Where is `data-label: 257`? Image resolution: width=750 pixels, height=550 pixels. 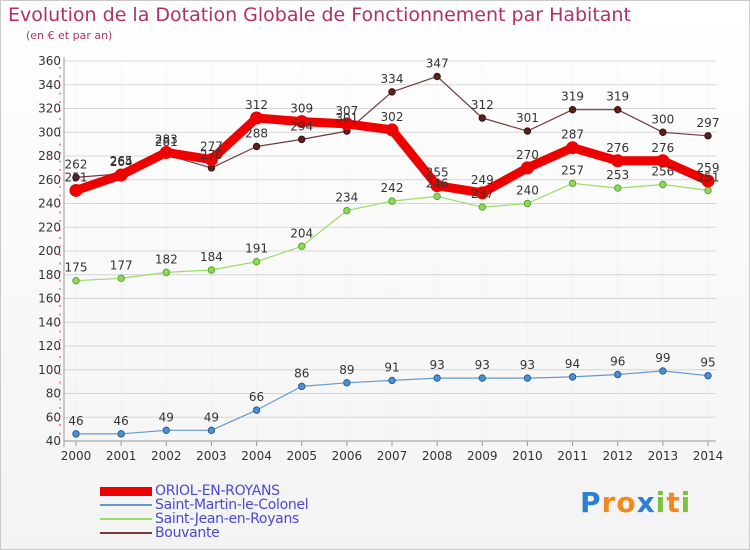
data-label: 257 is located at coordinates (572, 170).